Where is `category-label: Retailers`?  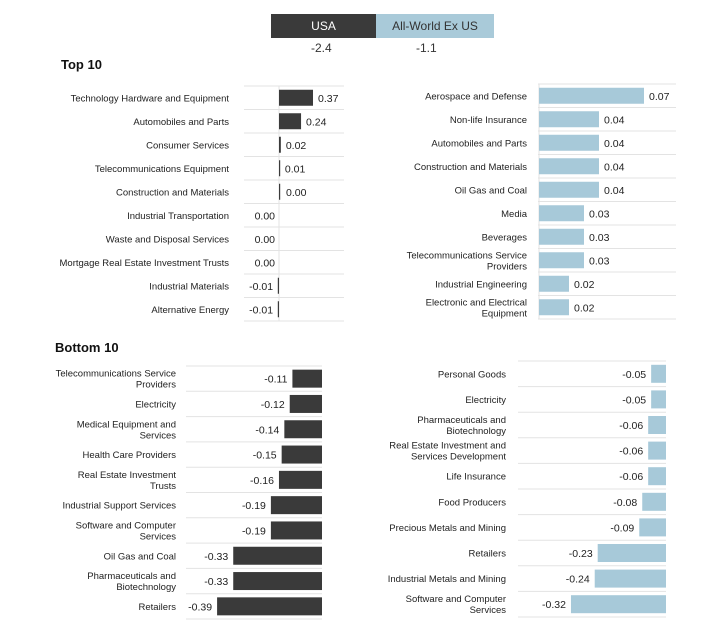
category-label: Retailers is located at coordinates (488, 554).